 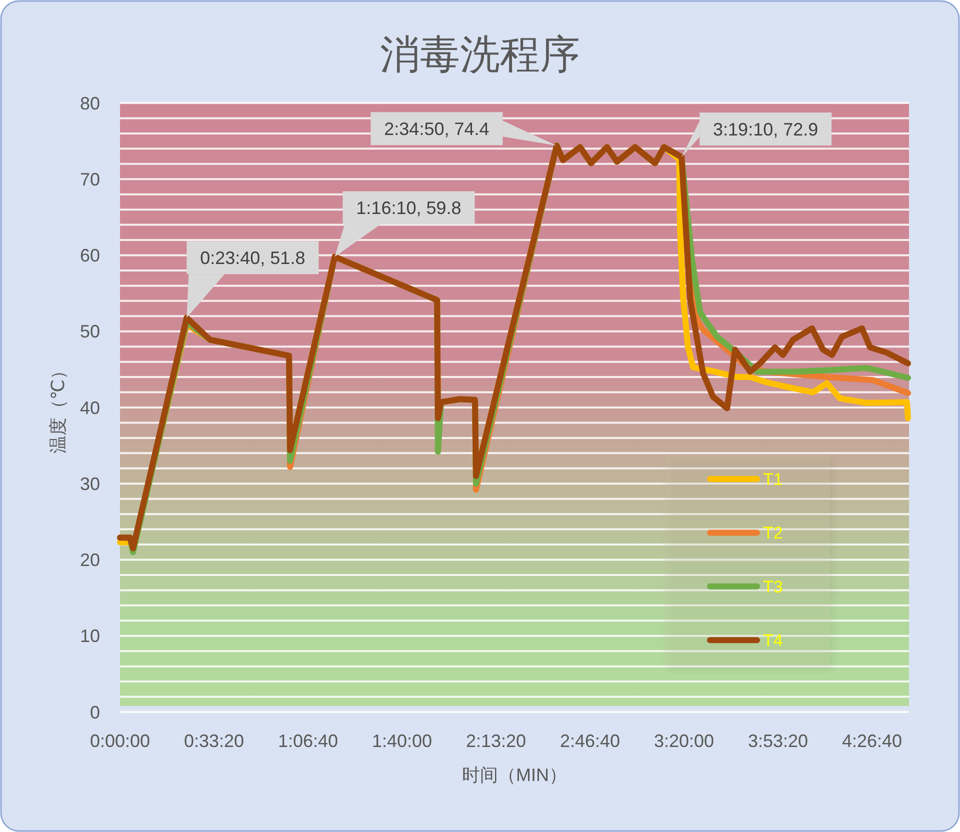 What do you see at coordinates (773, 533) in the screenshot?
I see `legend-label: T2` at bounding box center [773, 533].